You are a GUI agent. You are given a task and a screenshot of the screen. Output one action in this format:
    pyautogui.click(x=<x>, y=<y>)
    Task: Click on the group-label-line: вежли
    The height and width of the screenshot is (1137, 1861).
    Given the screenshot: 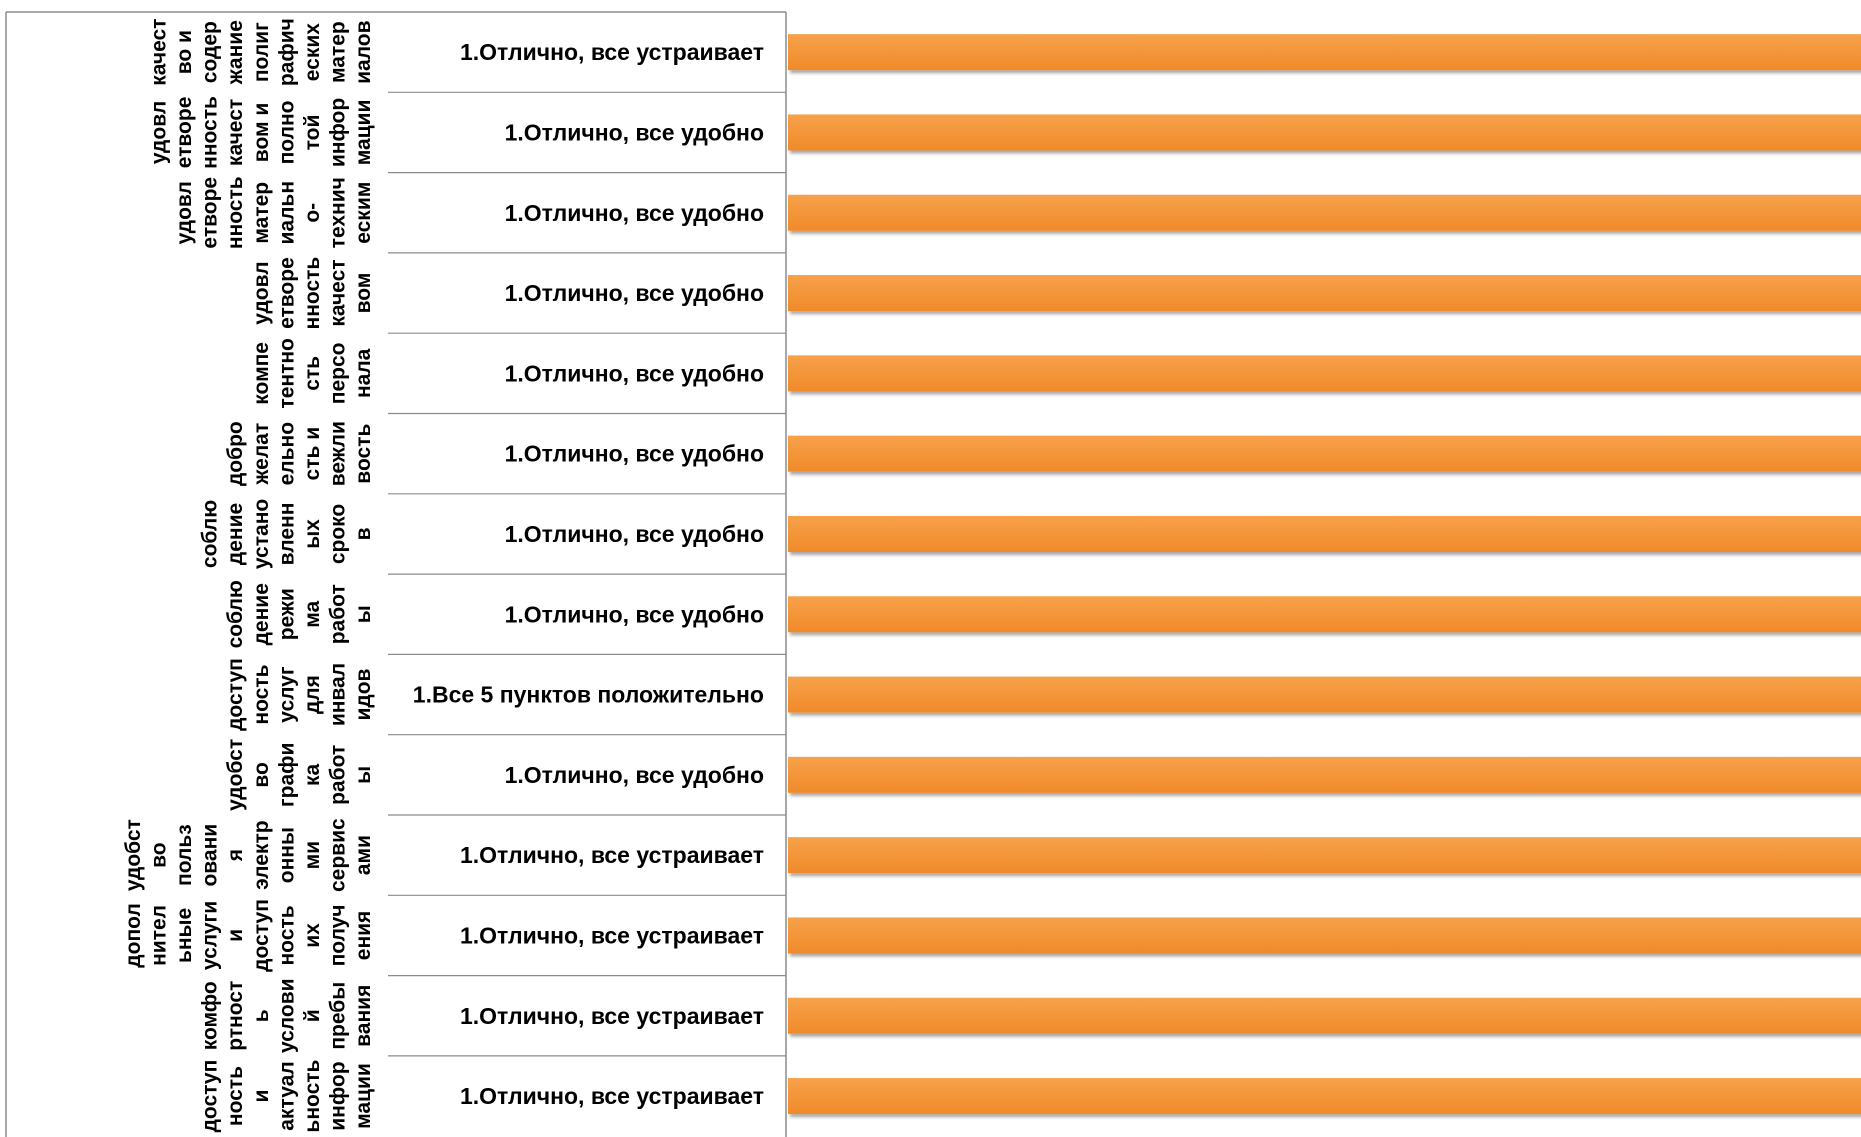 What is the action you would take?
    pyautogui.click(x=338, y=453)
    